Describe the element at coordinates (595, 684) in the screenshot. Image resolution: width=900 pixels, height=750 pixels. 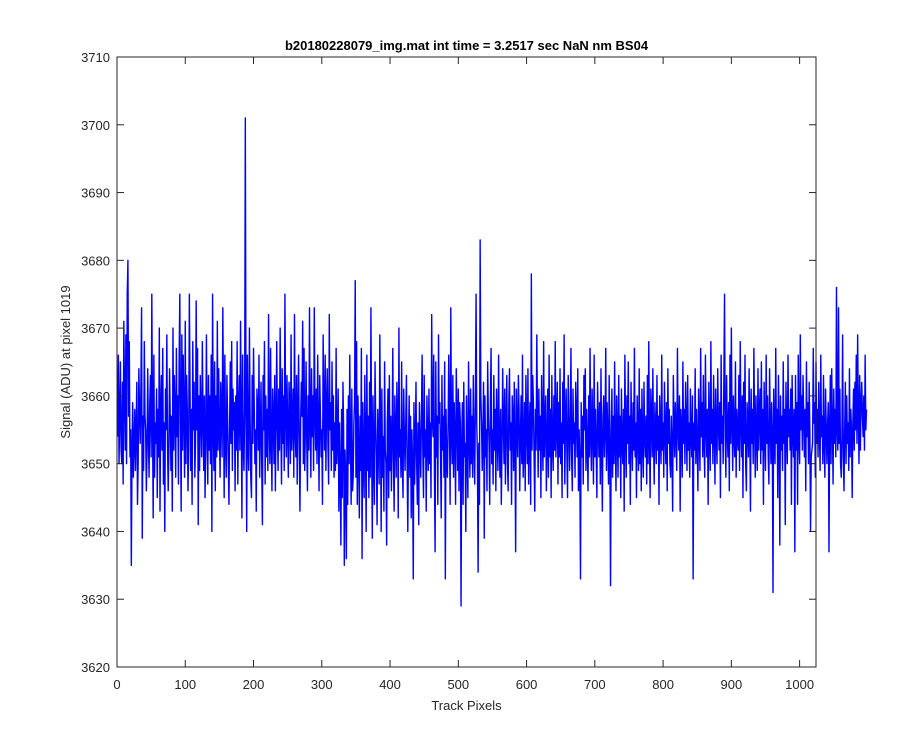
I see `x-tick-label: 700` at that location.